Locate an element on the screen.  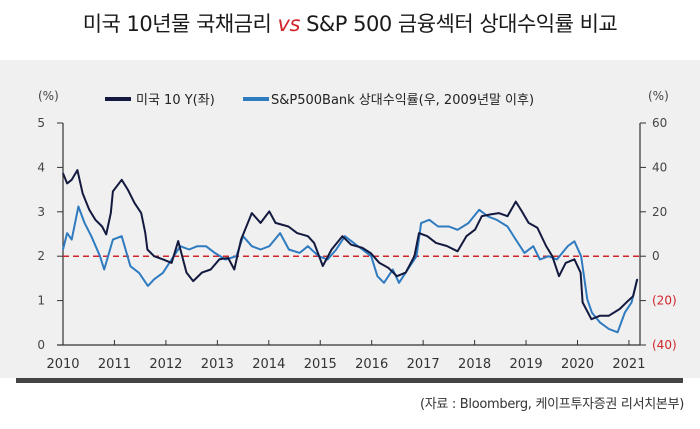
title-part1: 미국 10년물 국채금리 is located at coordinates (180, 24).